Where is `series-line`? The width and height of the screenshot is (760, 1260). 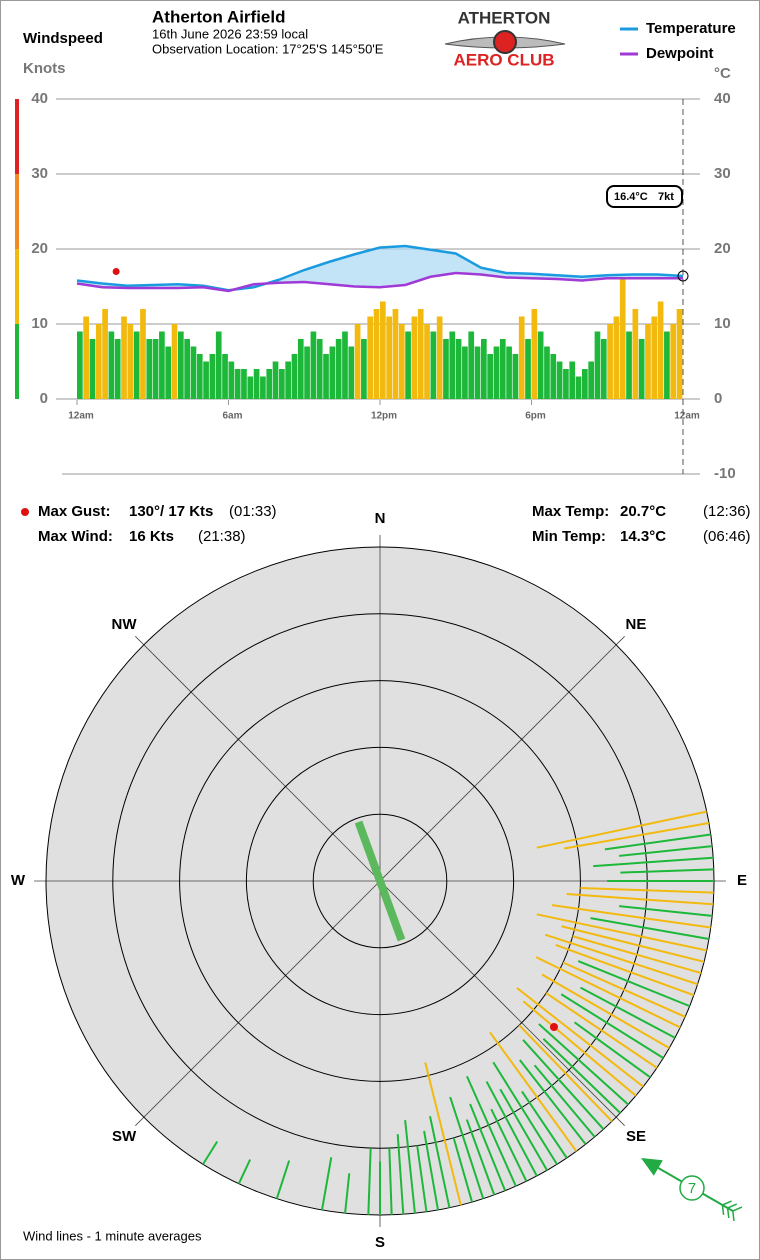
series-line is located at coordinates (379, 282).